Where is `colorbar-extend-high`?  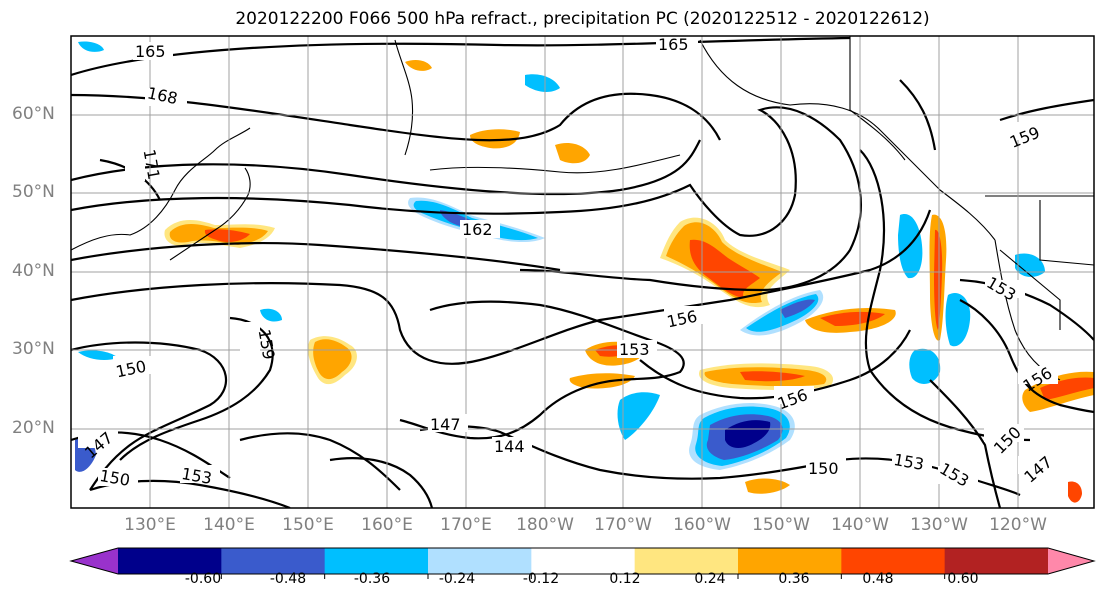 colorbar-extend-high is located at coordinates (1071, 561).